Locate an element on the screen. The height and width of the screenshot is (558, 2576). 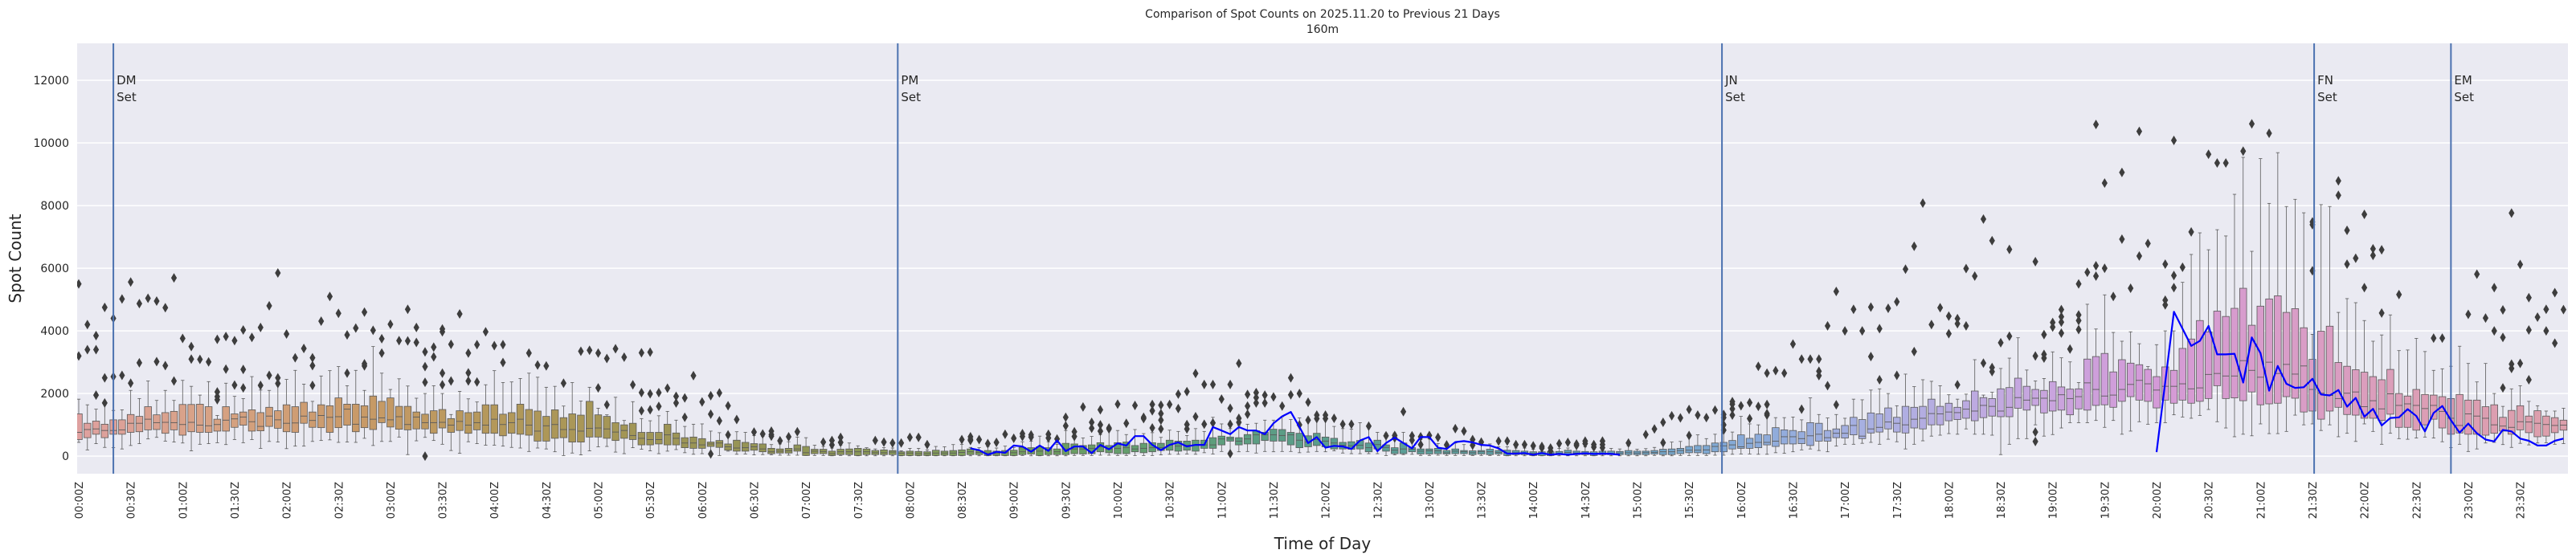
chart-subtitle: 160m is located at coordinates (1323, 29).